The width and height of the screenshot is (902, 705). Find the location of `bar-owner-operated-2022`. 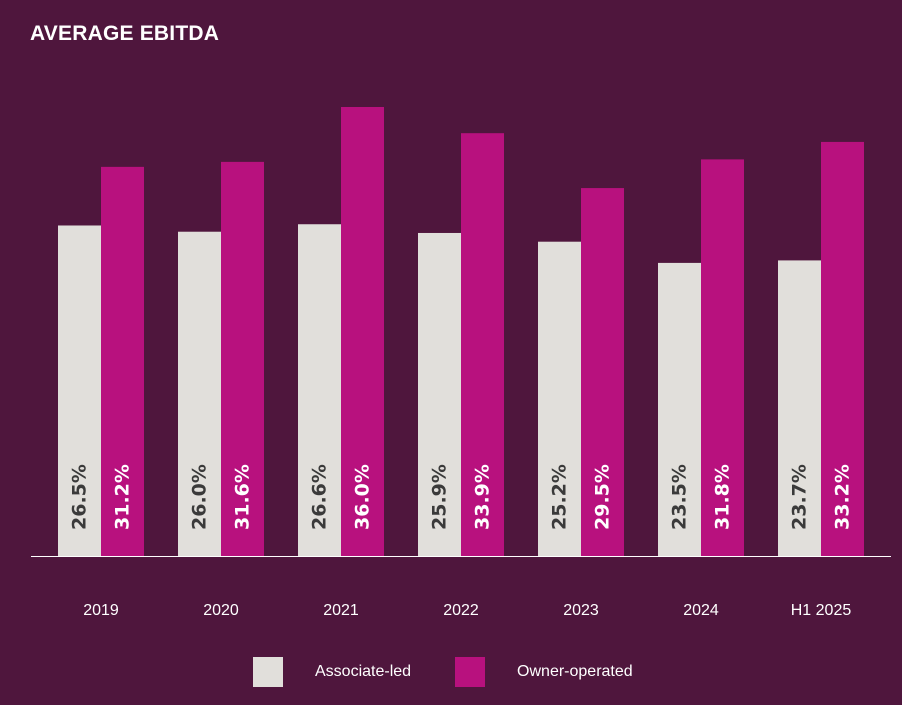

bar-owner-operated-2022 is located at coordinates (482, 345).